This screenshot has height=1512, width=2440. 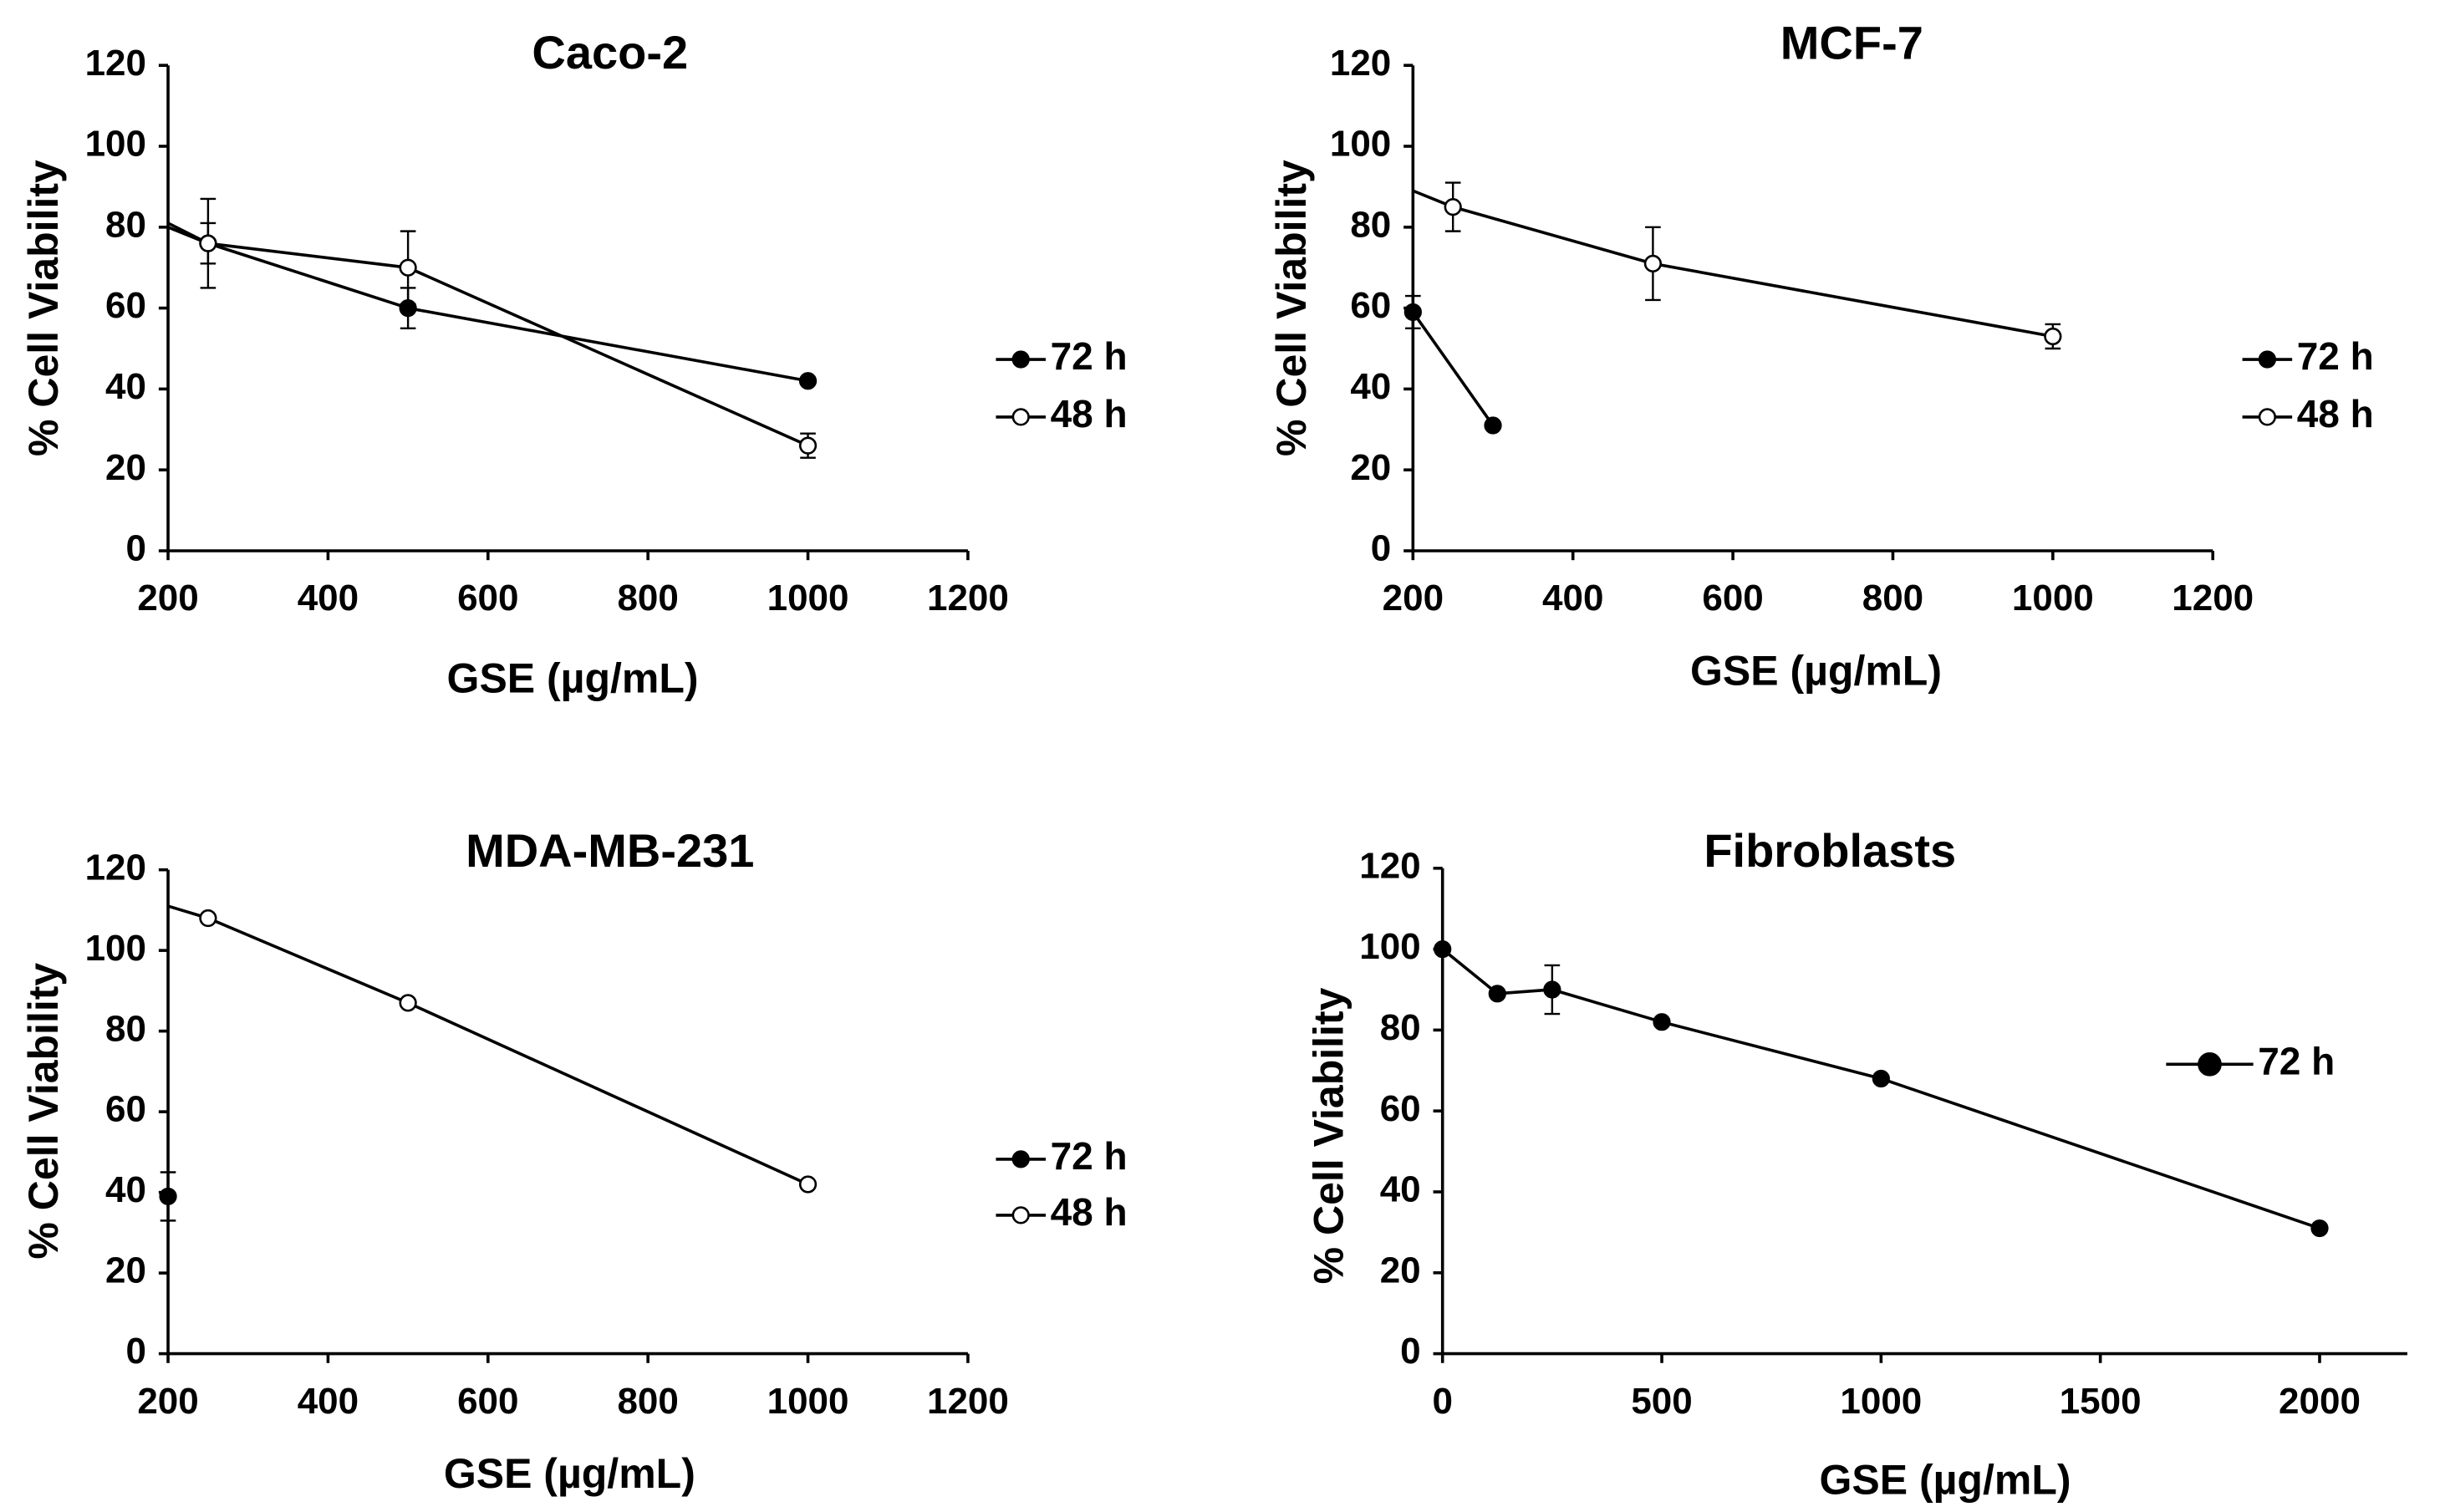 What do you see at coordinates (647, 1401) in the screenshot?
I see `x-tick-label: 800` at bounding box center [647, 1401].